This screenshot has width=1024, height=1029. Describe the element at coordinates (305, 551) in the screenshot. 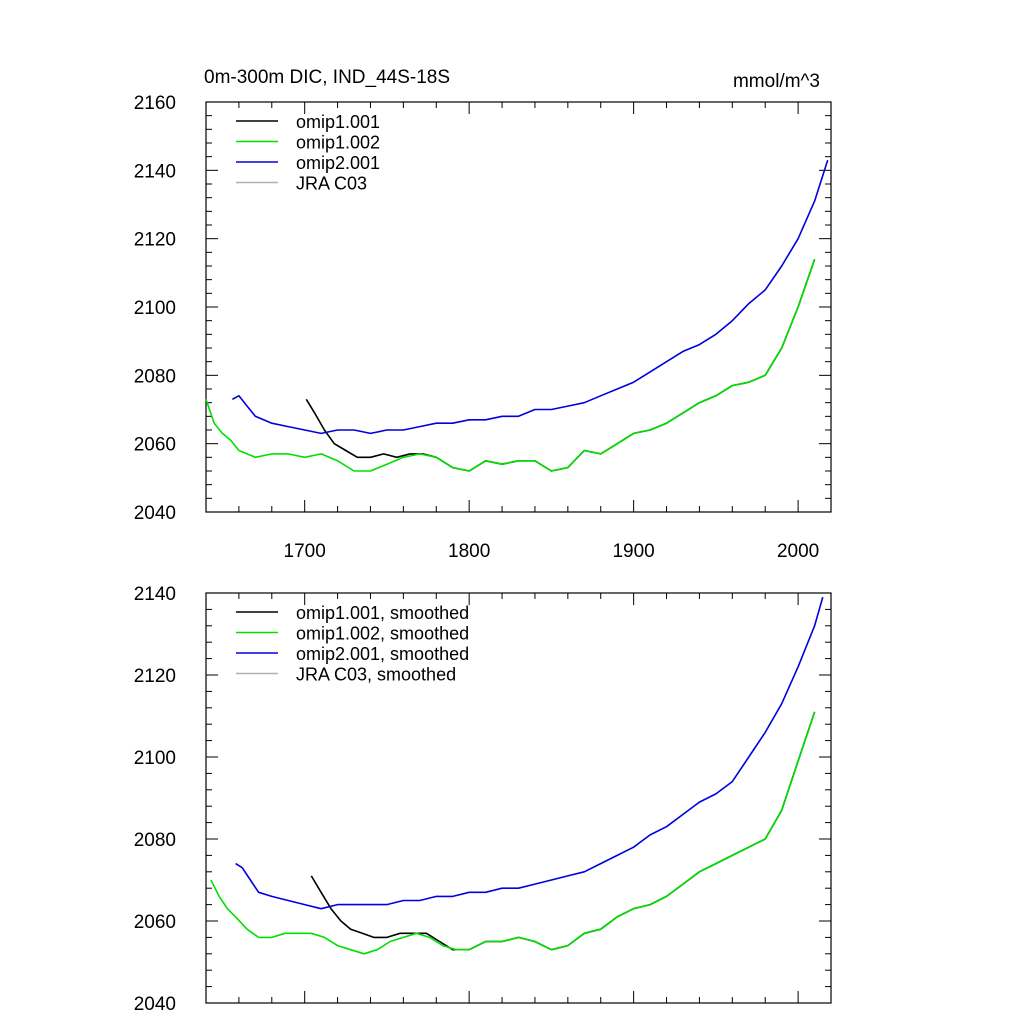

I see `x-tick-label: 1700` at that location.